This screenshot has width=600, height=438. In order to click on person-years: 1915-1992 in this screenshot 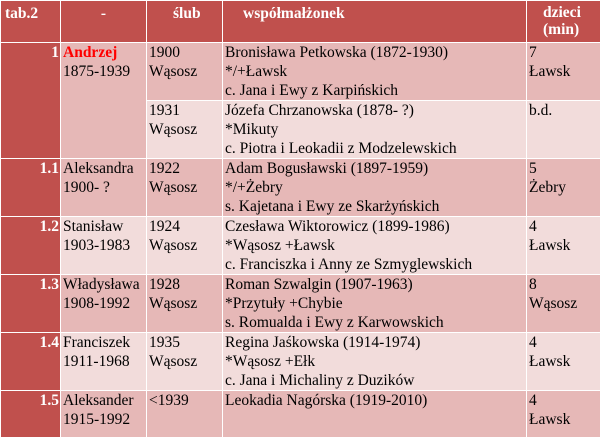, I will do `click(97, 419)`.